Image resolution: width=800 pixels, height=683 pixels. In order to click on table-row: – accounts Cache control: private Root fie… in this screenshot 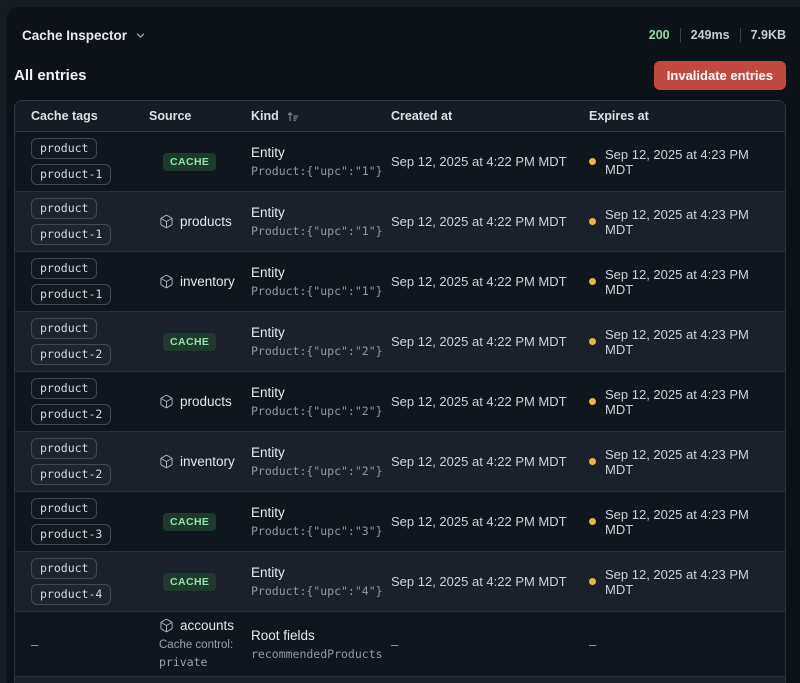, I will do `click(400, 644)`.